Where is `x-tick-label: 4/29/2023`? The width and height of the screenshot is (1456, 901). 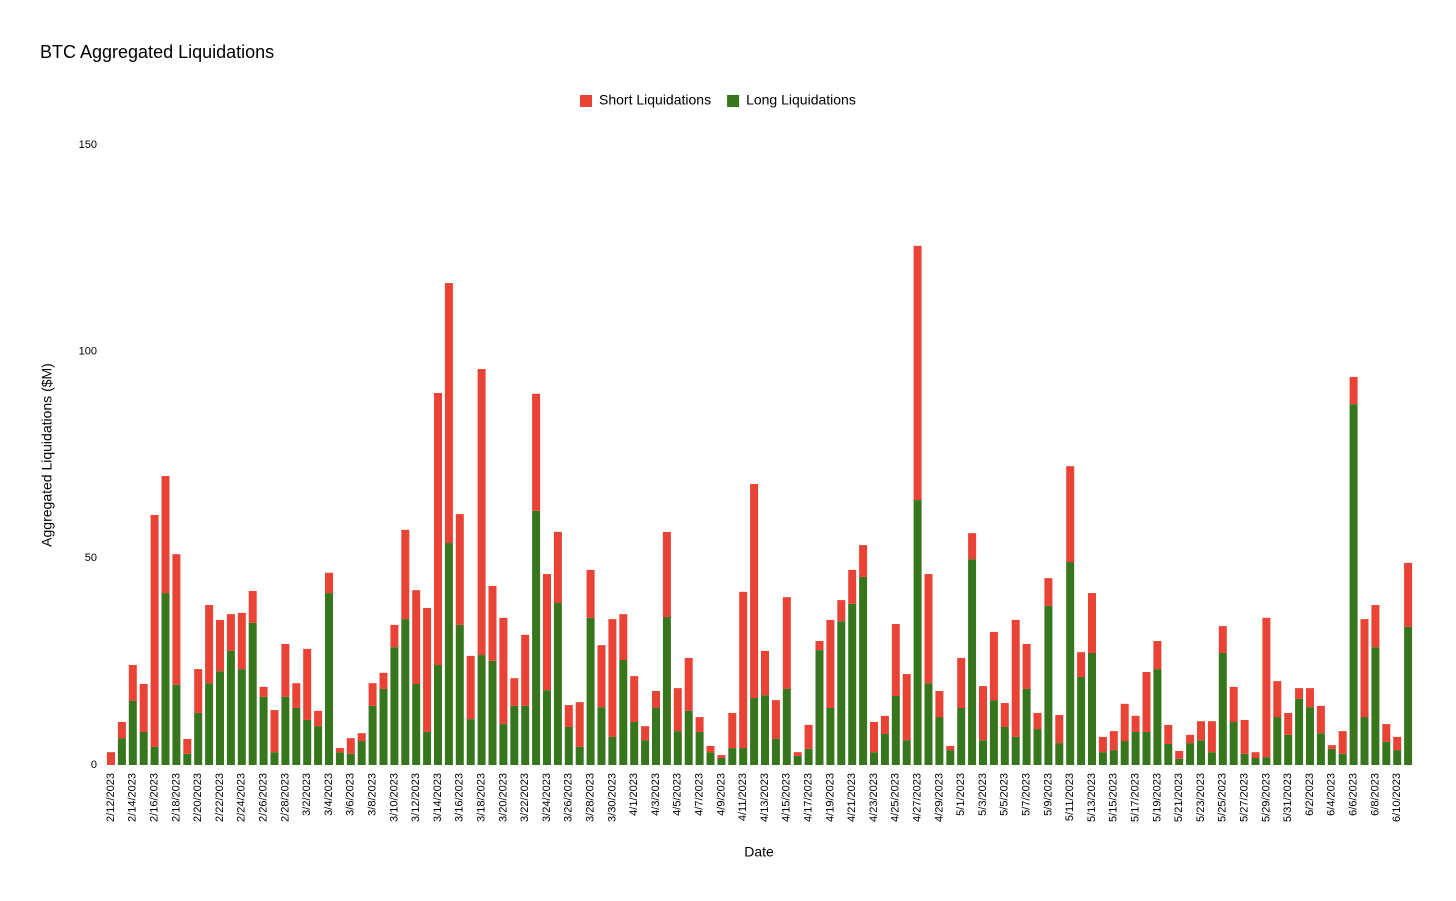 x-tick-label: 4/29/2023 is located at coordinates (939, 797).